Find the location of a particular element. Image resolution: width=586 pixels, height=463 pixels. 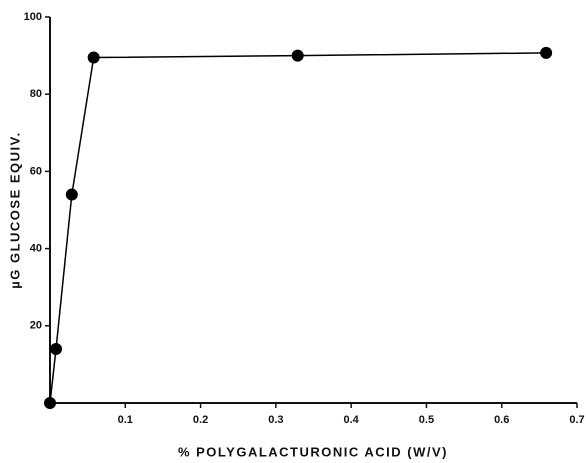

y-axis-label: µG GLUCOSE EQUIV. is located at coordinates (14, 209).